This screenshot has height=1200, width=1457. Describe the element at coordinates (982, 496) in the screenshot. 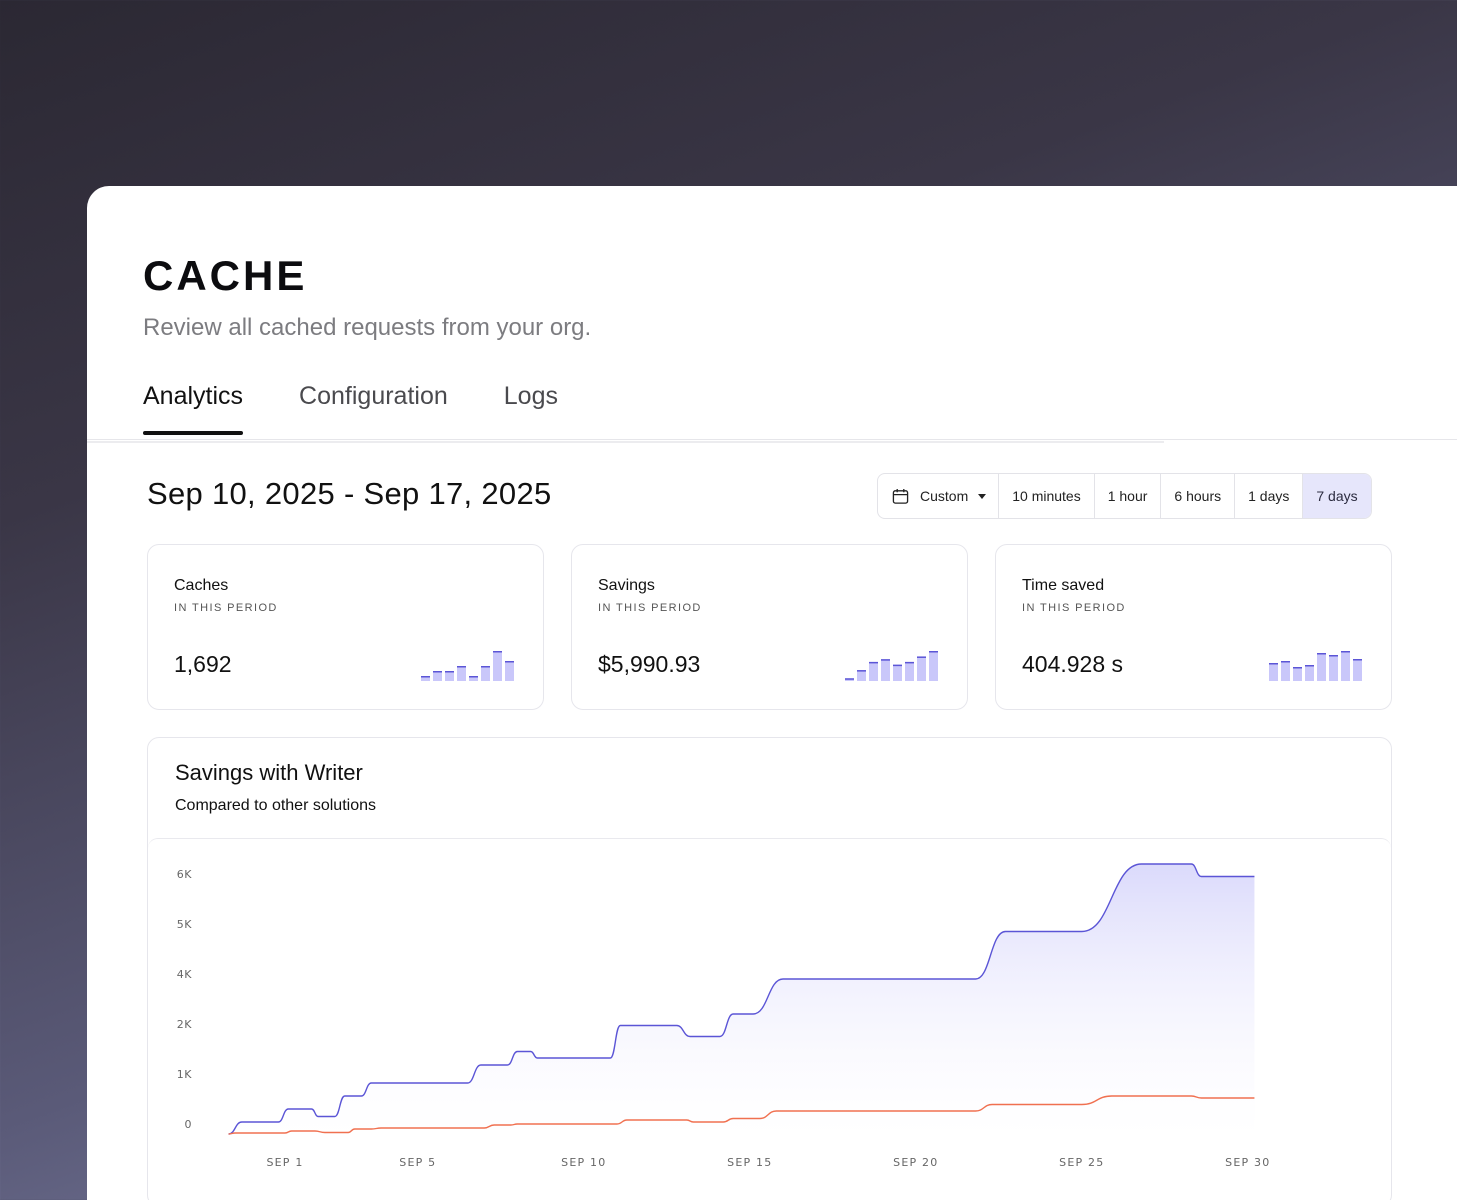

I see `chevron-down-icon` at that location.